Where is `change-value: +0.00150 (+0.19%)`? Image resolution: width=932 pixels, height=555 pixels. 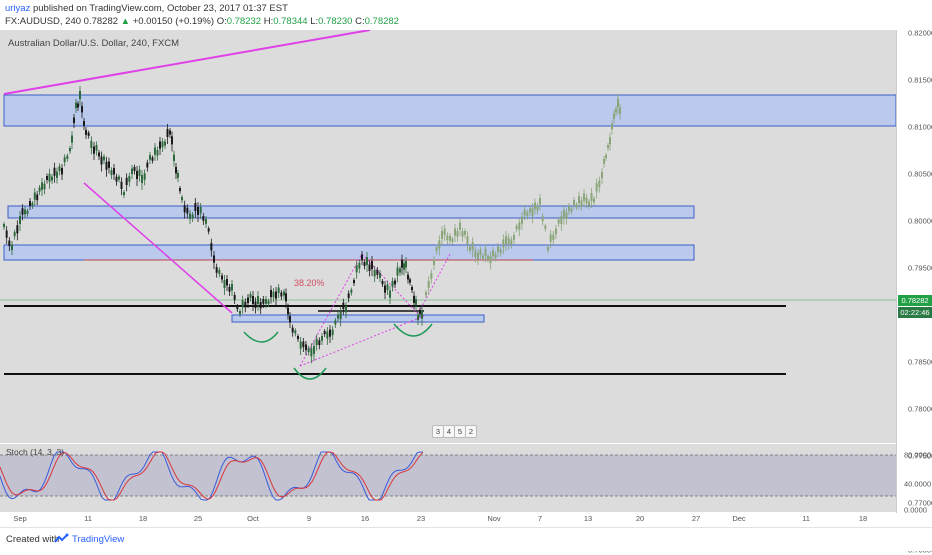 change-value: +0.00150 (+0.19%) is located at coordinates (173, 21).